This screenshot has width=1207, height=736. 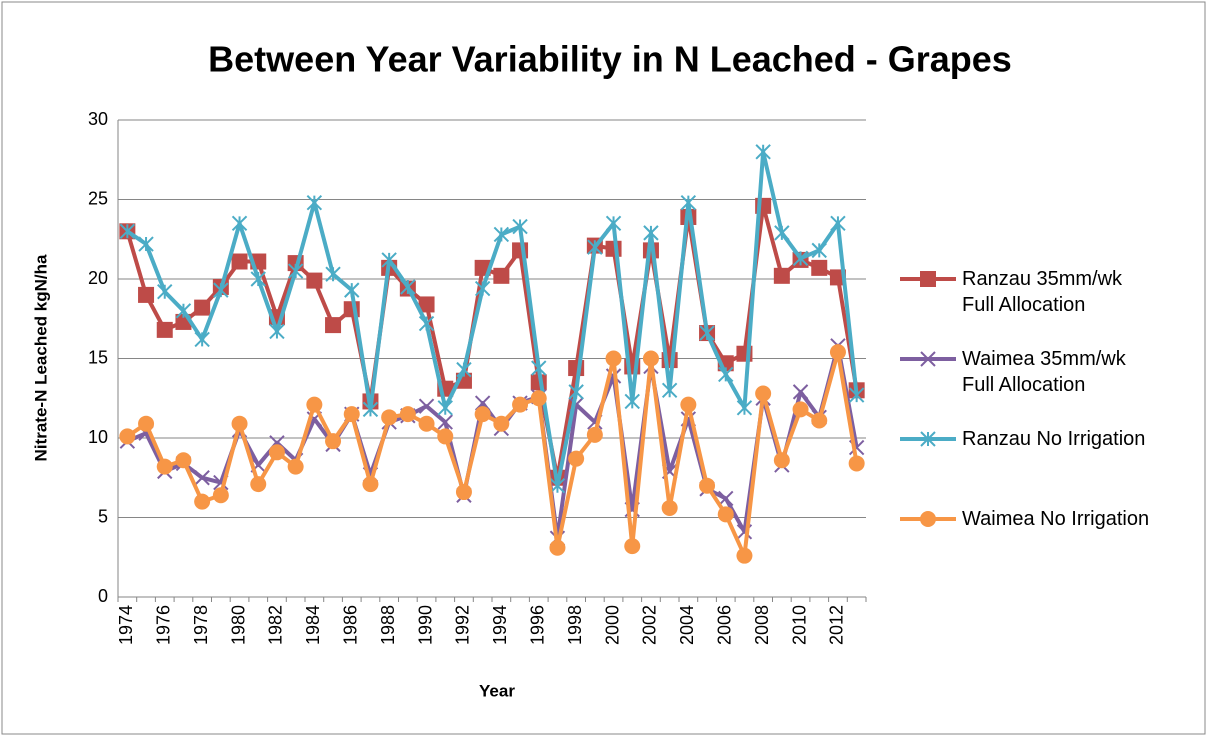 I want to click on x-tick-label: 1980, so click(x=238, y=625).